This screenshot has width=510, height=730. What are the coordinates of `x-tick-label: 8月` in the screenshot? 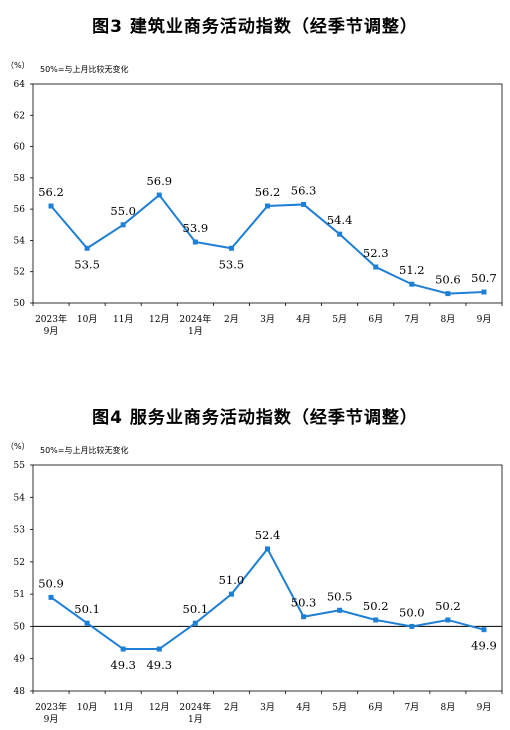 It's located at (448, 707).